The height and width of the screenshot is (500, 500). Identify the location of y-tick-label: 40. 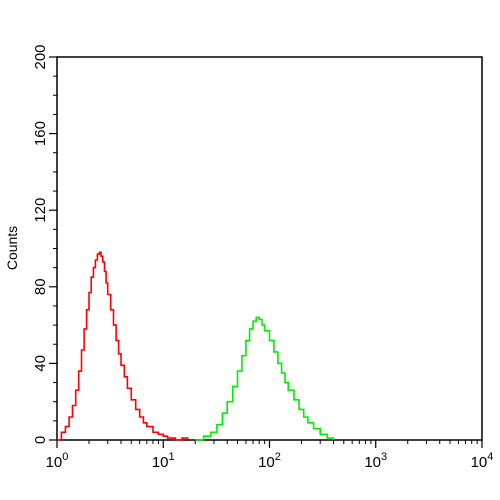
(40, 363).